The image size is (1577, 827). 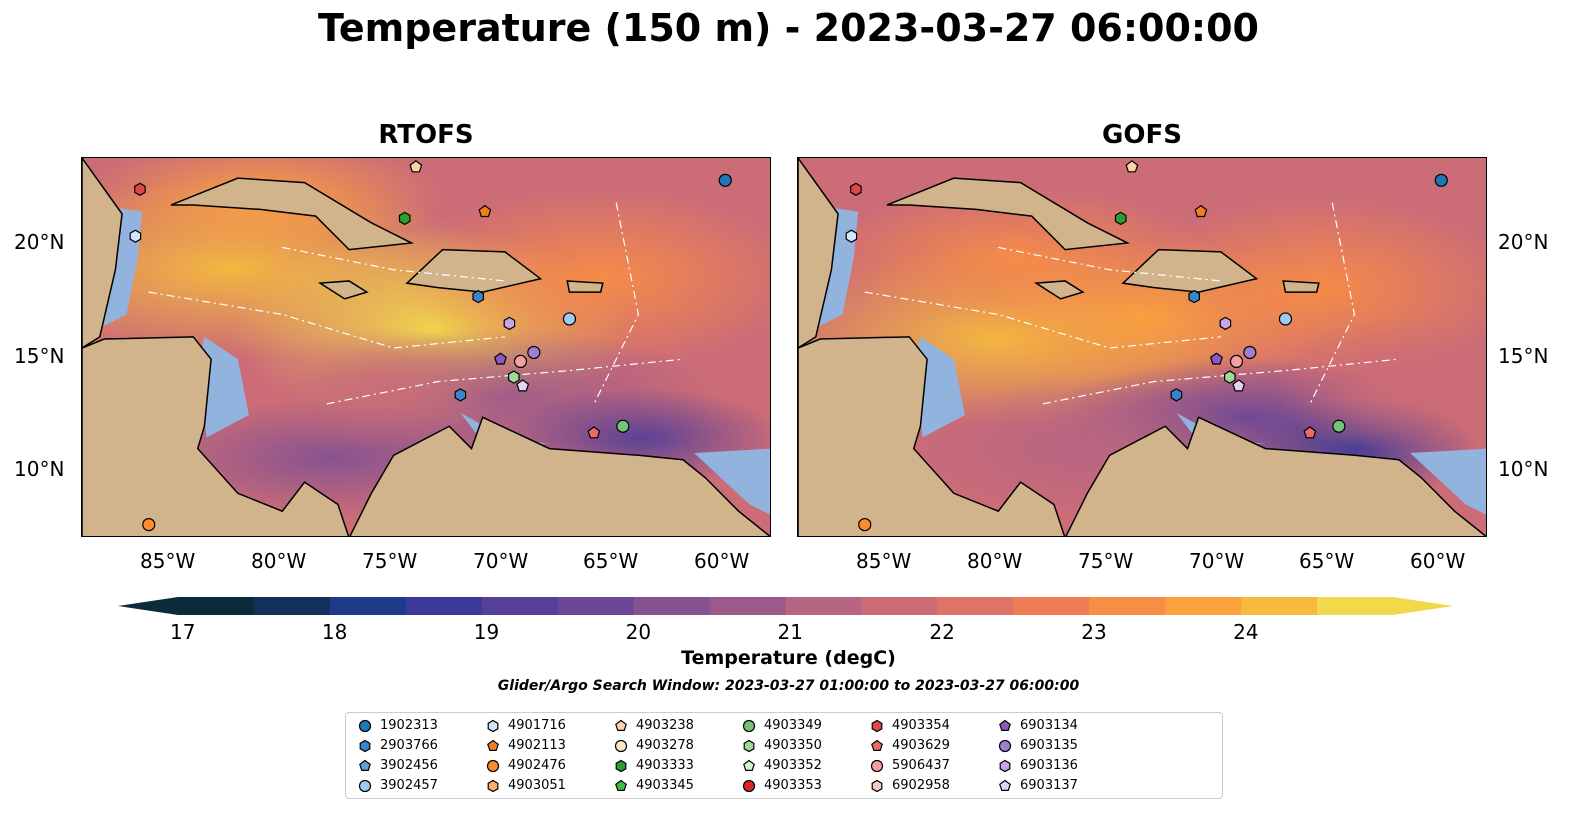 What do you see at coordinates (500, 358) in the screenshot?
I see `float-6903134-marker` at bounding box center [500, 358].